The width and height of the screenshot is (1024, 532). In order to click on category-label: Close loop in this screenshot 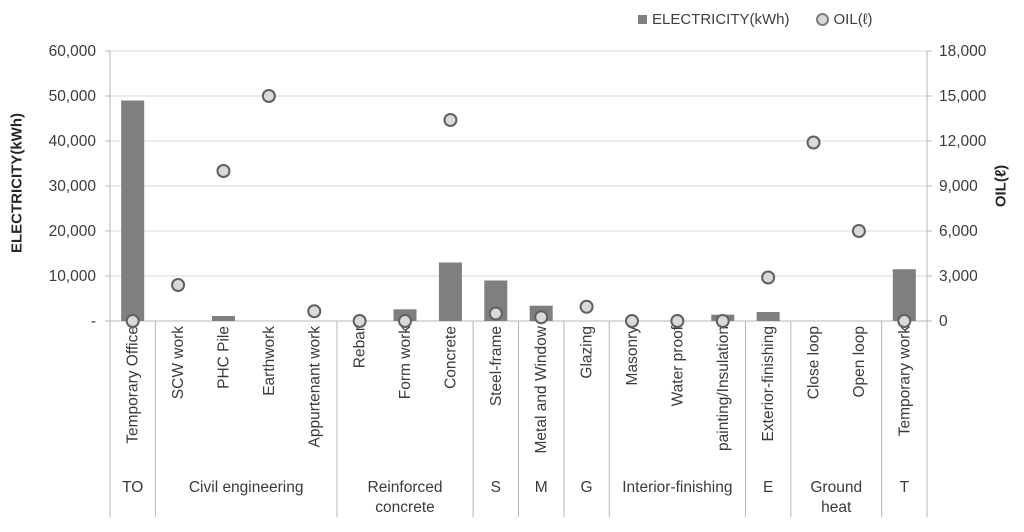, I will do `click(814, 362)`.